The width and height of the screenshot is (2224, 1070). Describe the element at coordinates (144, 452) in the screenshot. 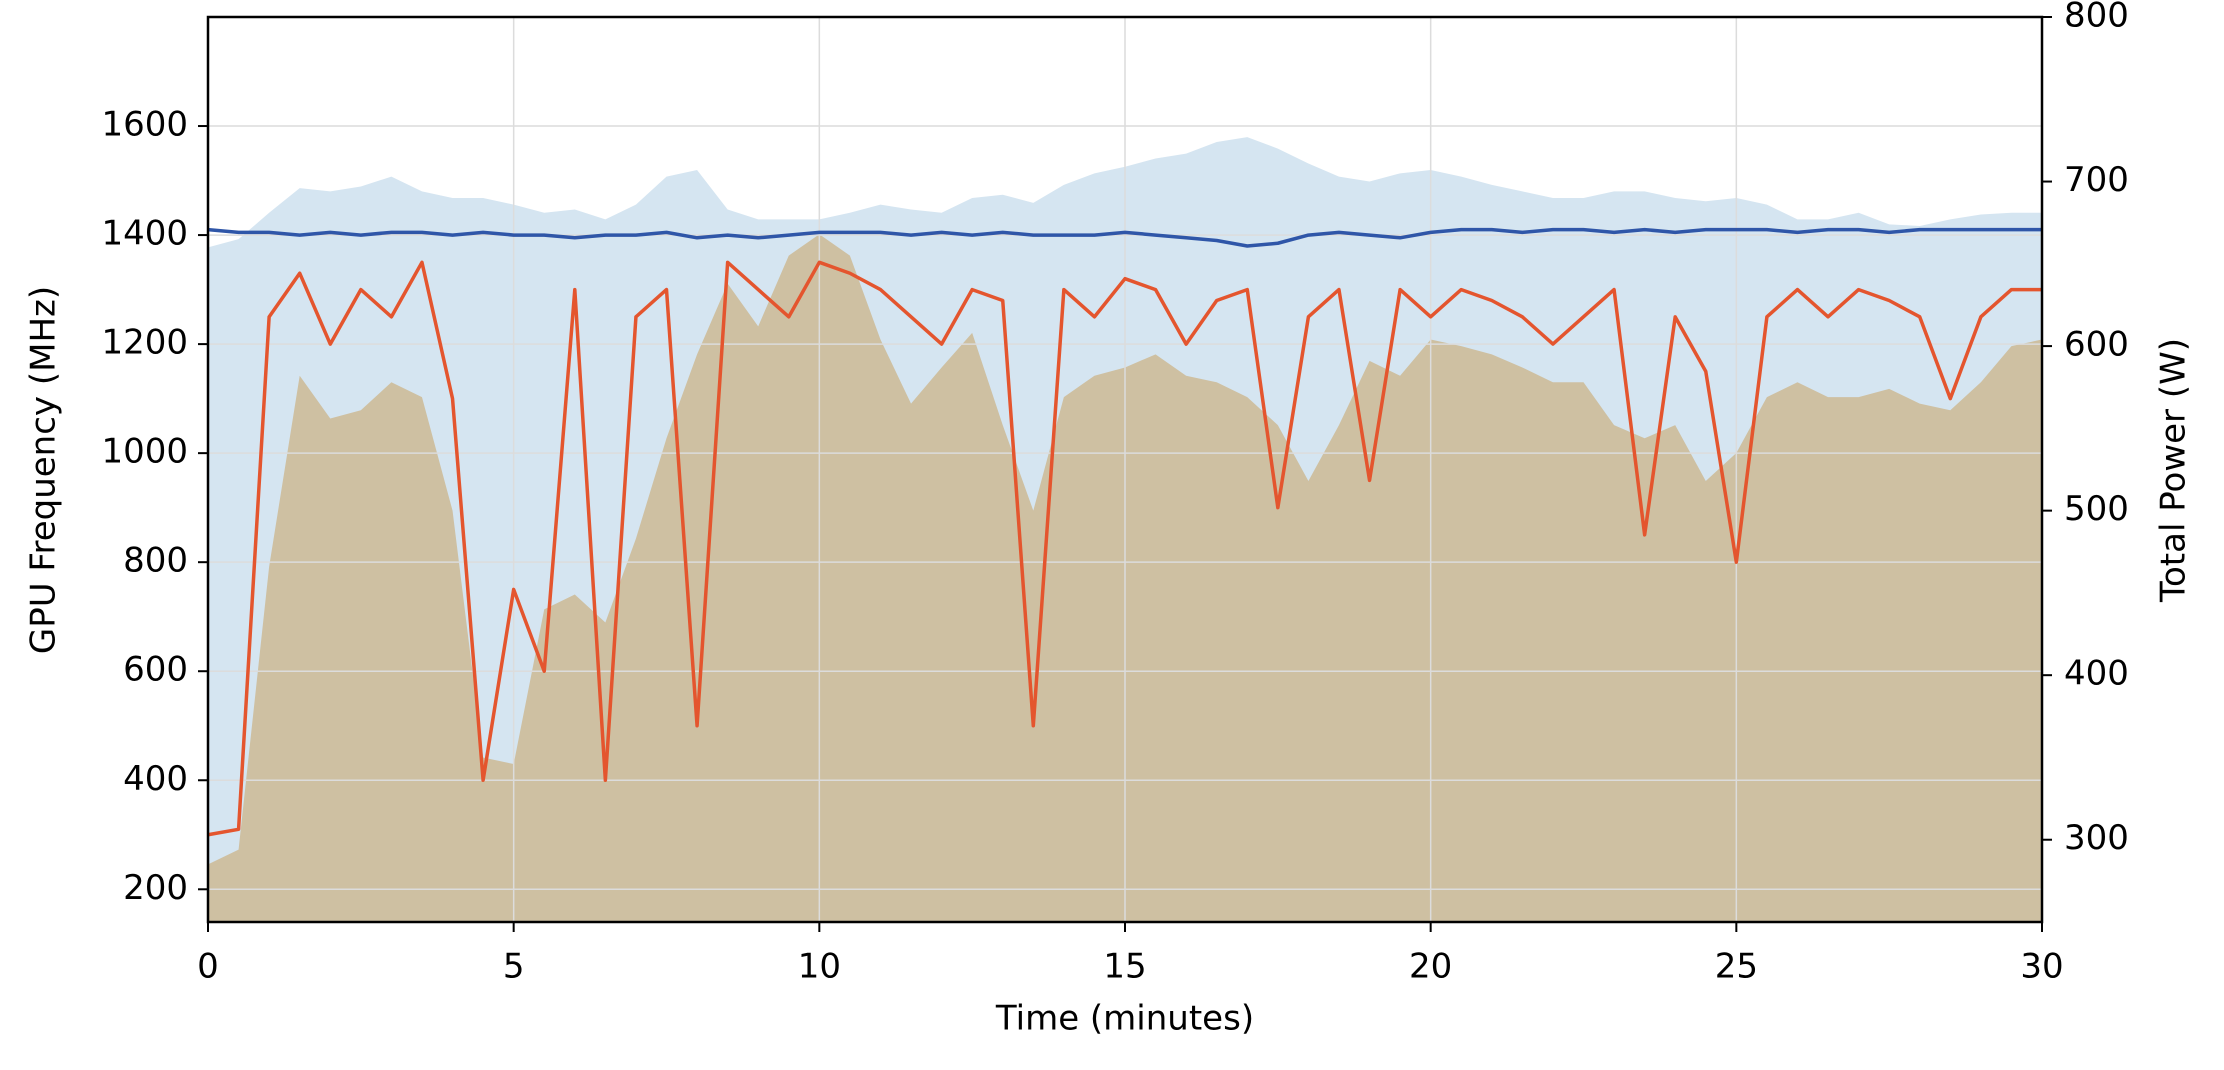

I see `y-tick-label: 1000` at that location.